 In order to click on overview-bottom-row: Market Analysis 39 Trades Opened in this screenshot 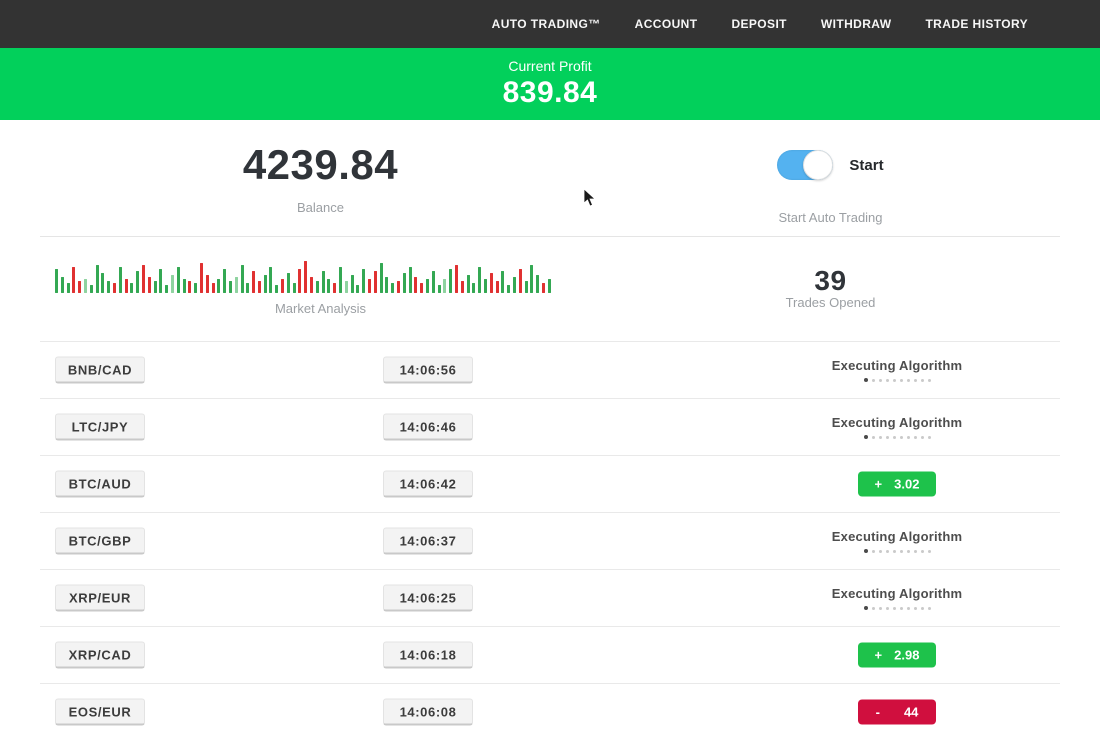, I will do `click(550, 289)`.